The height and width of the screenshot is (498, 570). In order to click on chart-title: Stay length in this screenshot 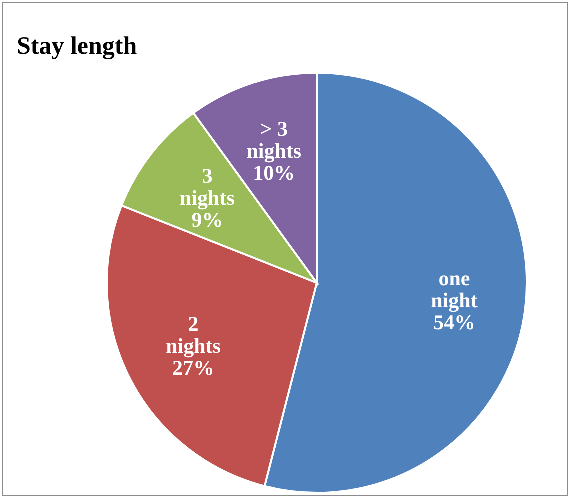, I will do `click(77, 47)`.